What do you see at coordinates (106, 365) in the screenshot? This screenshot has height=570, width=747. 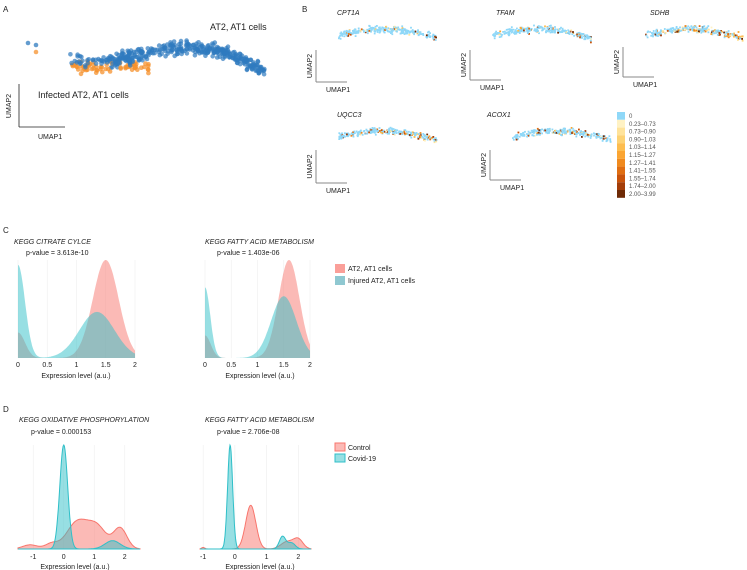 I see `x-tick-label: 1.5` at bounding box center [106, 365].